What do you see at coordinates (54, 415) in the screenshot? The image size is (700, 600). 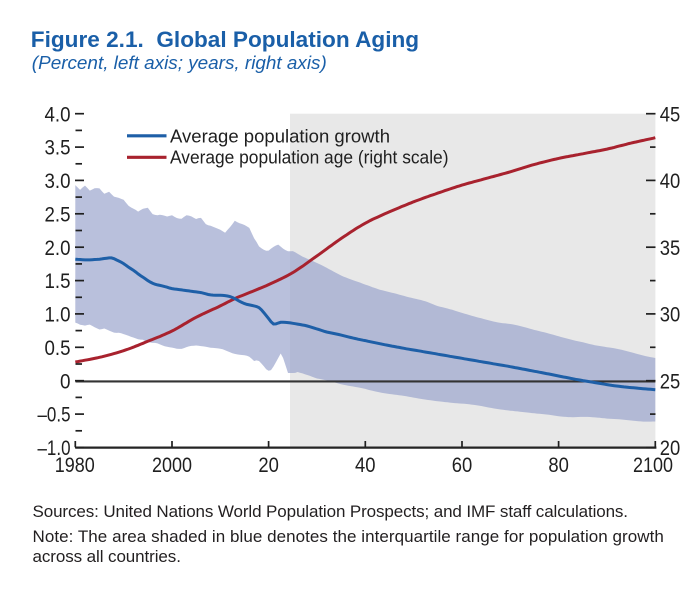 I see `svg-text: –0.5` at bounding box center [54, 415].